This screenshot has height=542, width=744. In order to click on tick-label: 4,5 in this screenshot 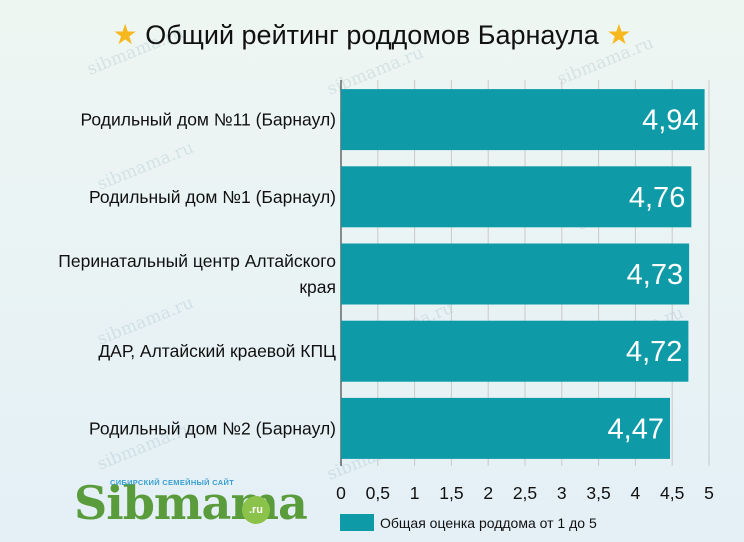, I will do `click(672, 493)`.